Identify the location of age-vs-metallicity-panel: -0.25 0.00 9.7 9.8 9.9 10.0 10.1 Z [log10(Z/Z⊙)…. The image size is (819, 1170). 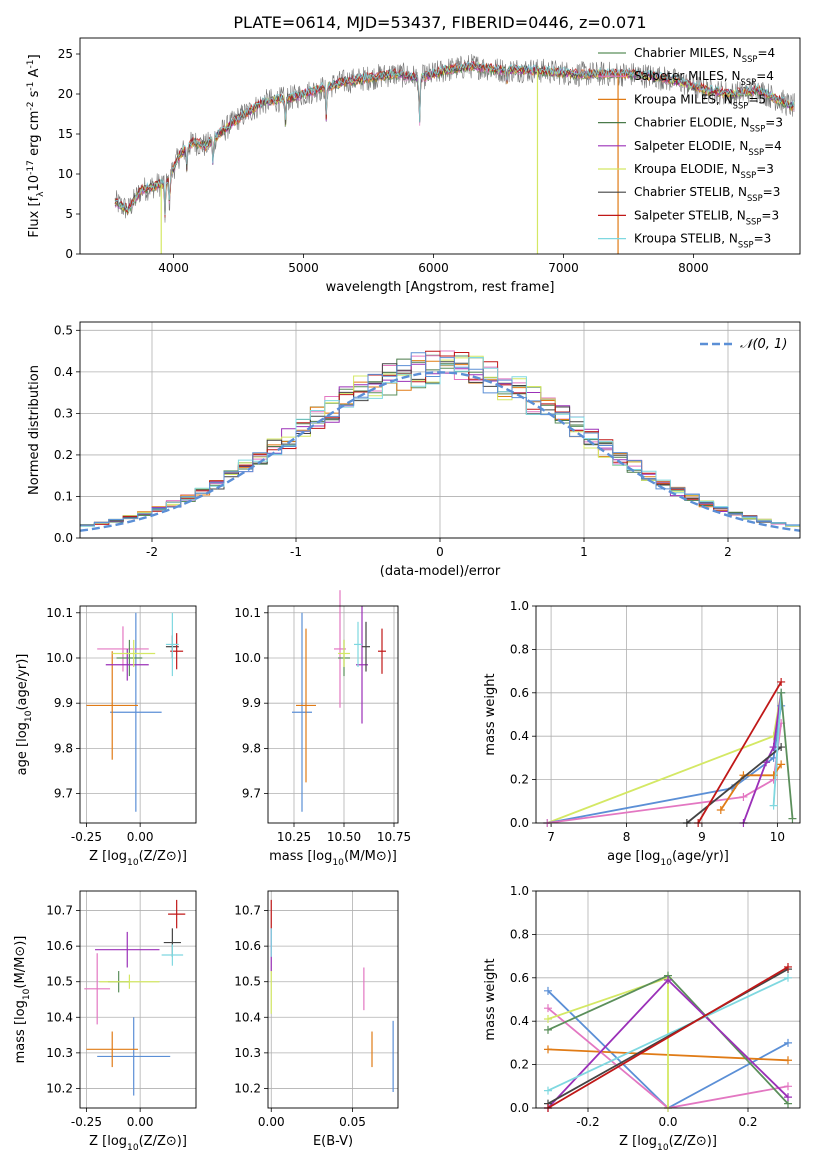
(106, 736).